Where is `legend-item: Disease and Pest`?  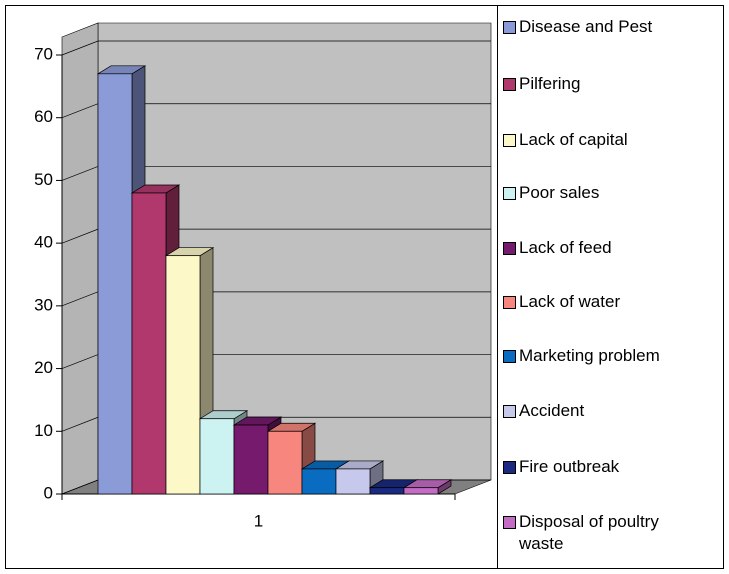 legend-item: Disease and Pest is located at coordinates (603, 27).